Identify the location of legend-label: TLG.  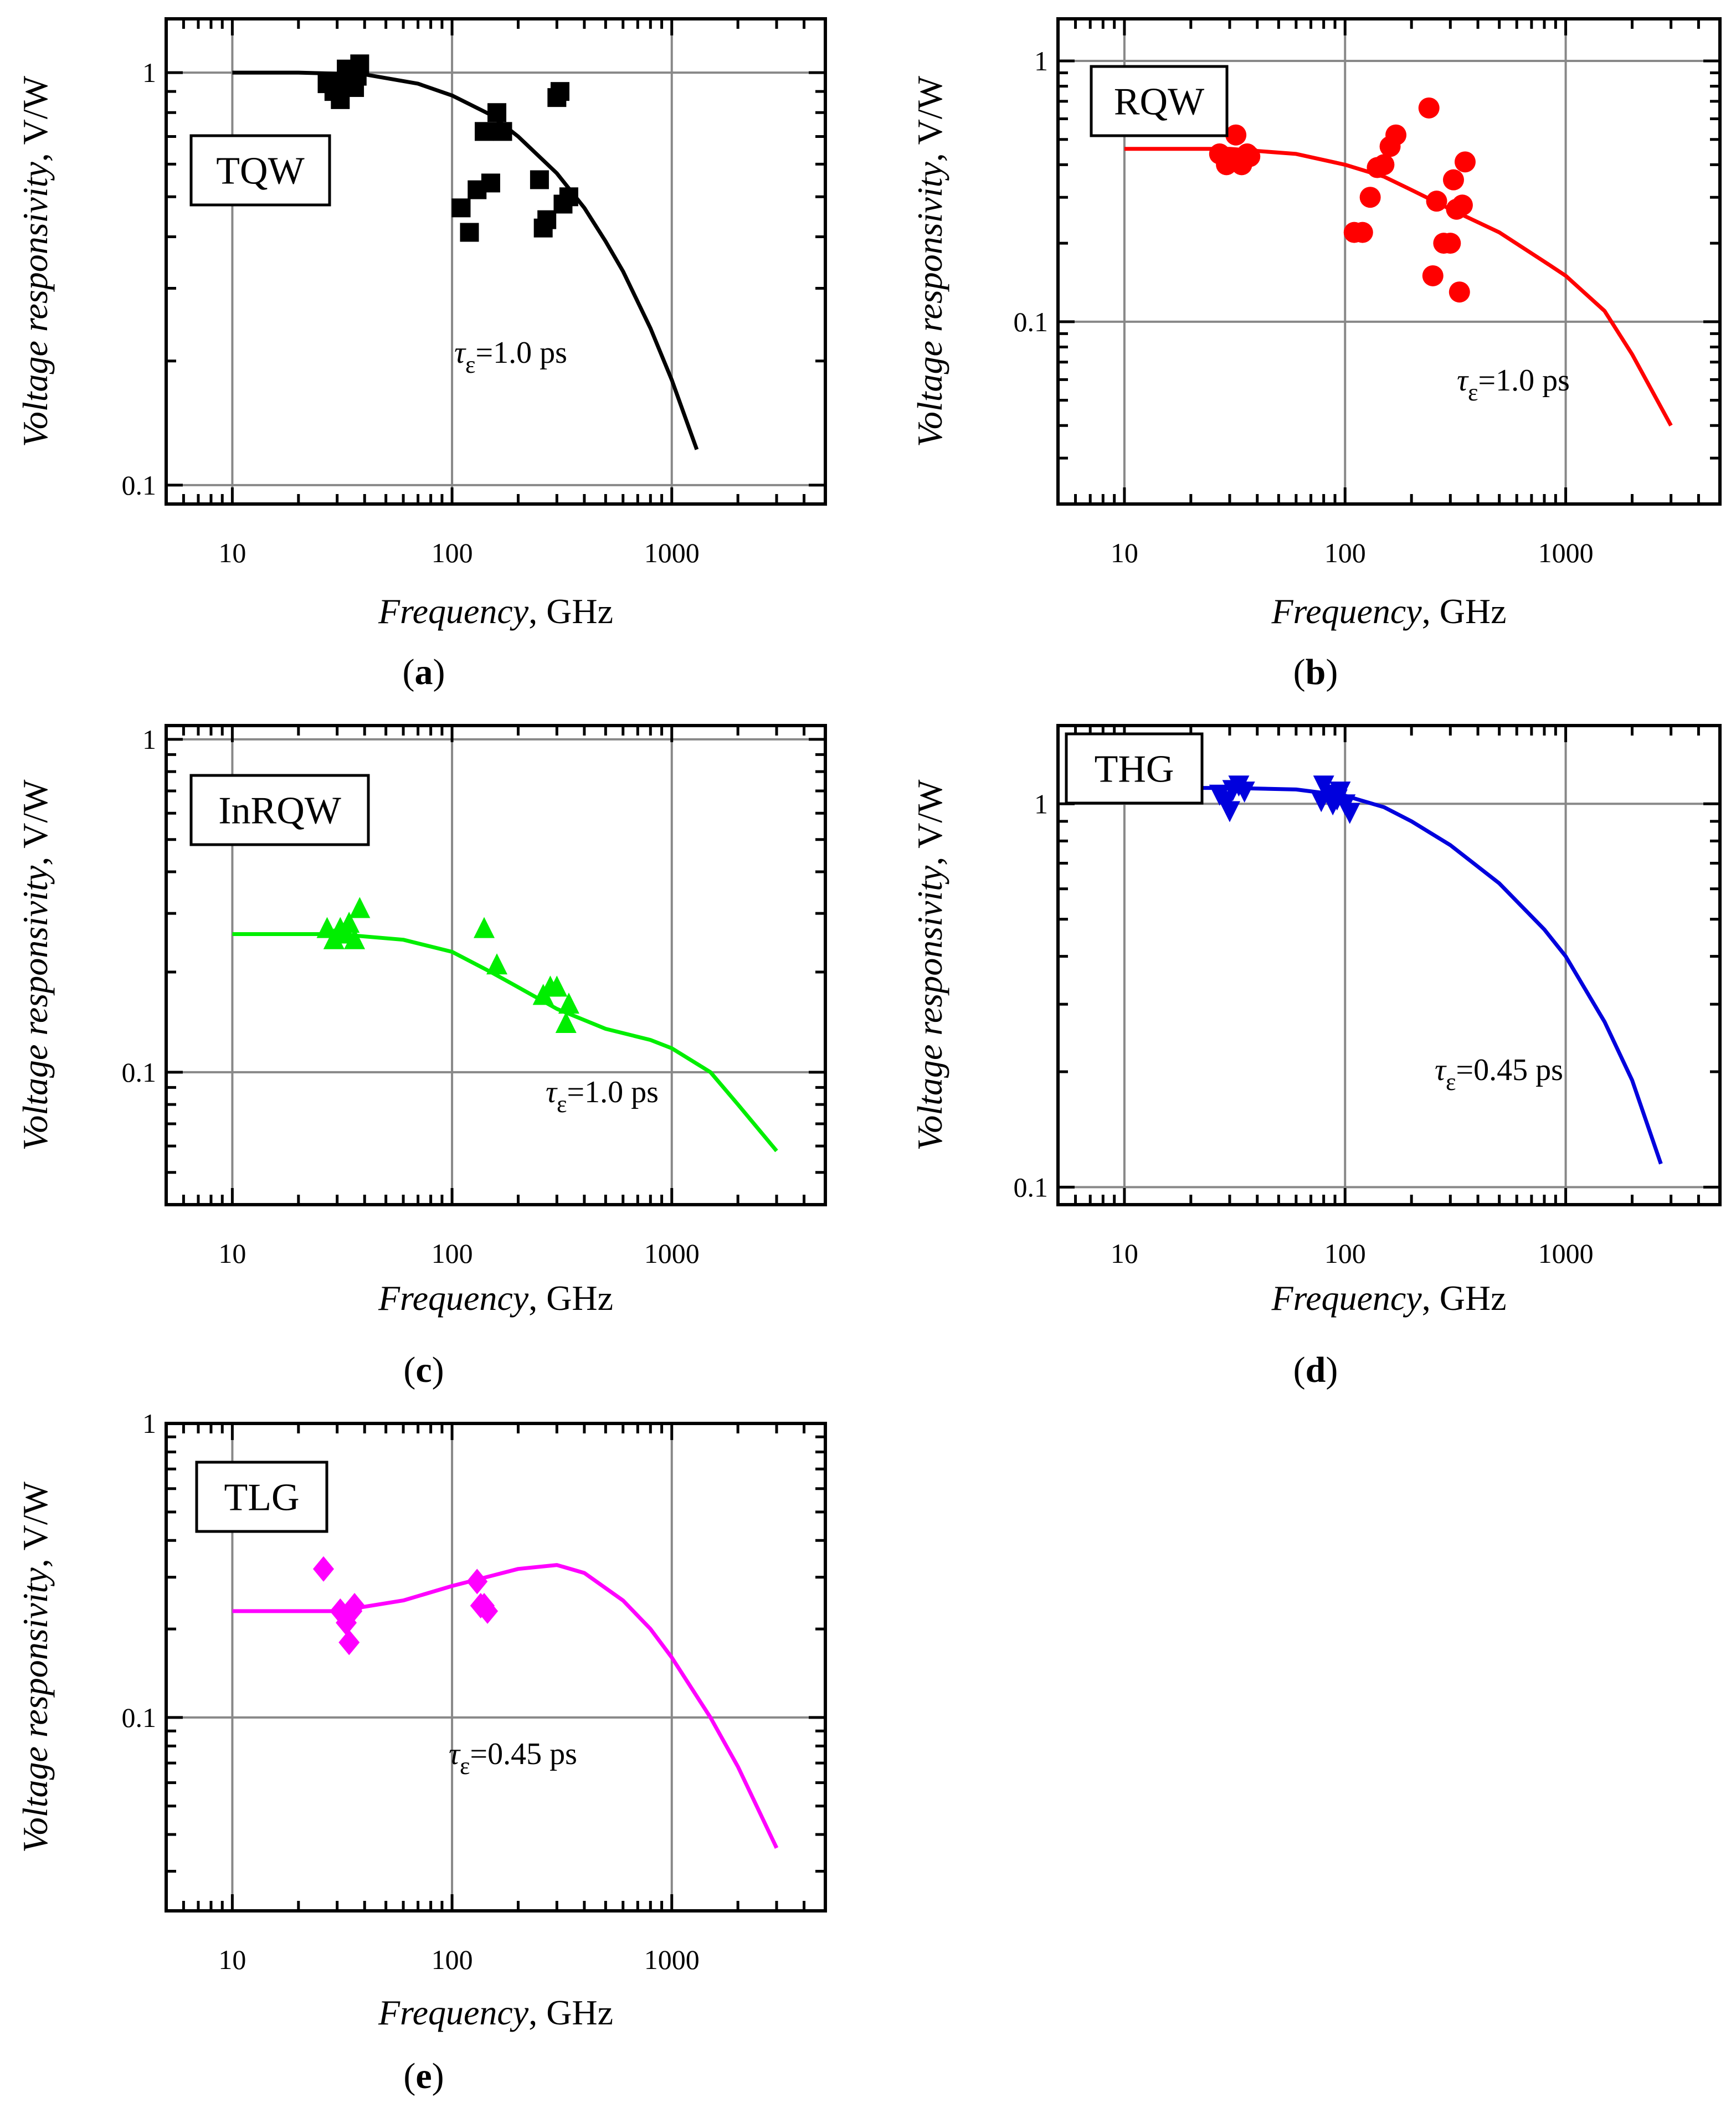
(261, 1498).